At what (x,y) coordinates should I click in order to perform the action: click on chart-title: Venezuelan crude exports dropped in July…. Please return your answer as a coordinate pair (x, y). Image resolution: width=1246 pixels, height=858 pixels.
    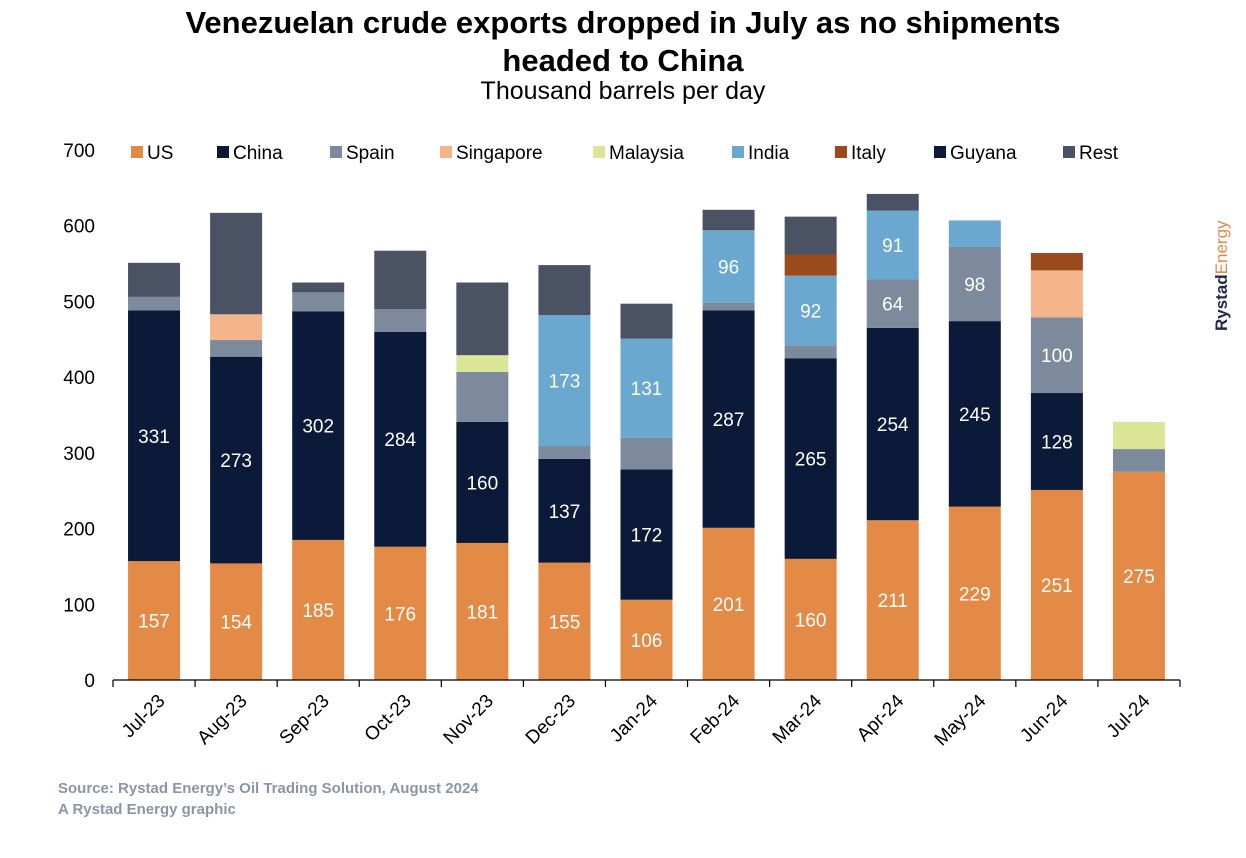
    Looking at the image, I should click on (623, 42).